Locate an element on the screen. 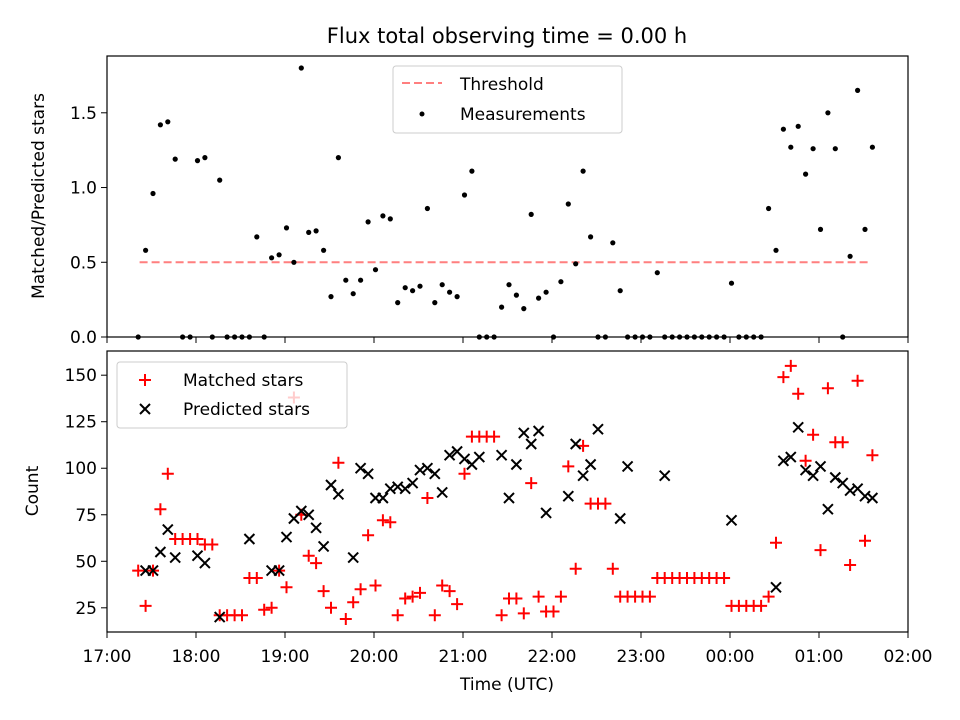  star-count-y-tick-label: 75 is located at coordinates (86, 516).